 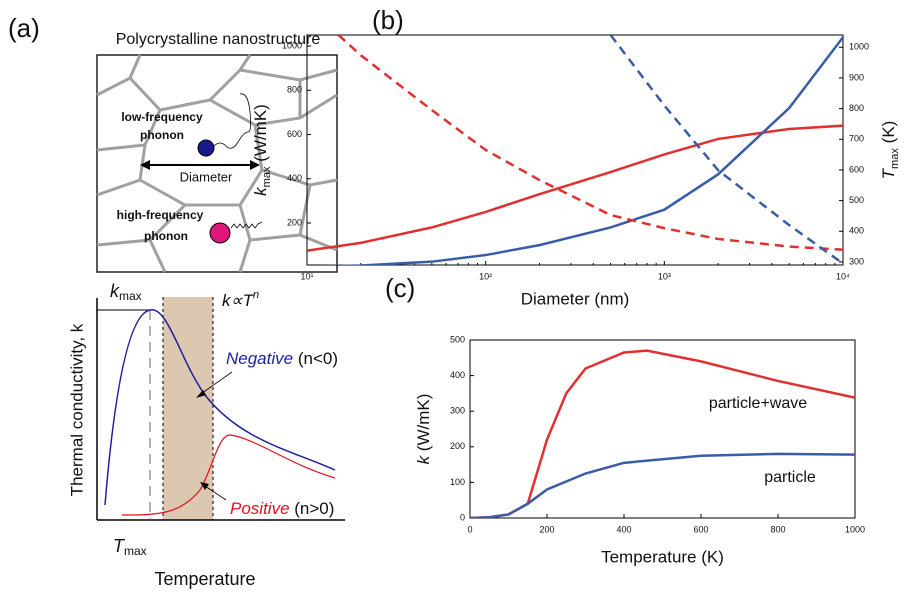 I want to click on panel-label: (a), so click(x=24, y=28).